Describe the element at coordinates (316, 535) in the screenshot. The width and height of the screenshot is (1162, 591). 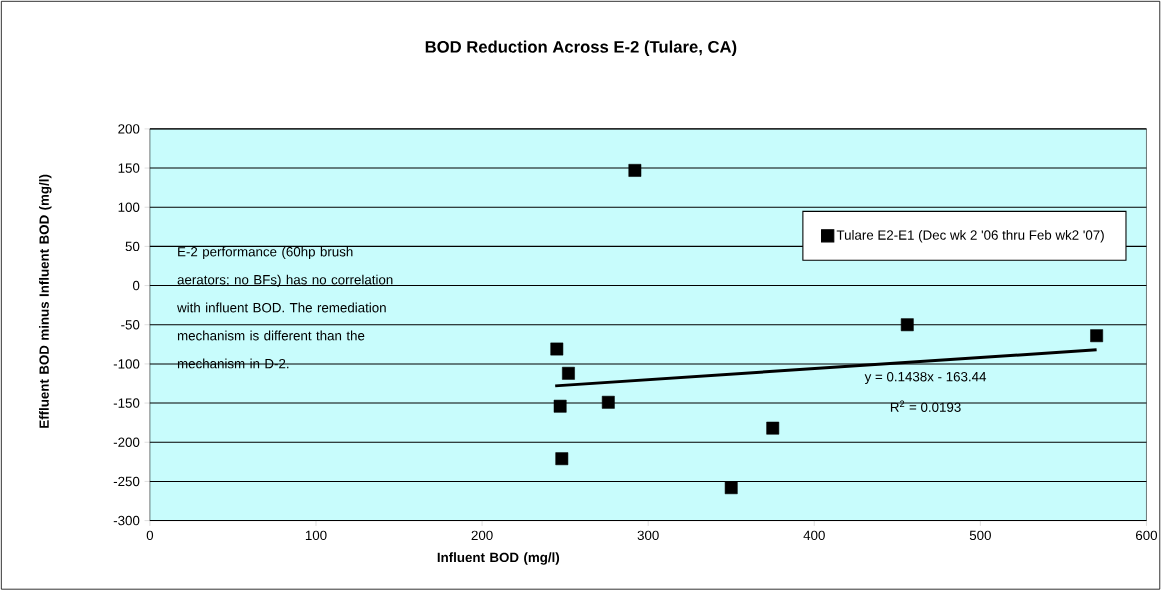
I see `x-tick-label: 100` at that location.